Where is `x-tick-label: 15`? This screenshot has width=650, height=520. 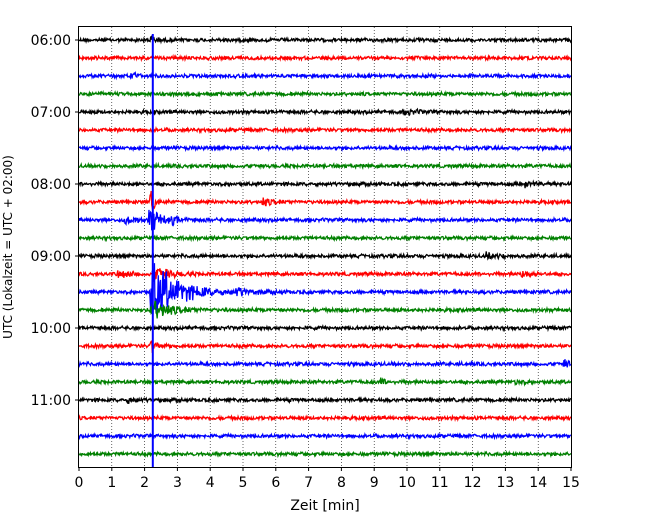 x-tick-label: 15 is located at coordinates (571, 483).